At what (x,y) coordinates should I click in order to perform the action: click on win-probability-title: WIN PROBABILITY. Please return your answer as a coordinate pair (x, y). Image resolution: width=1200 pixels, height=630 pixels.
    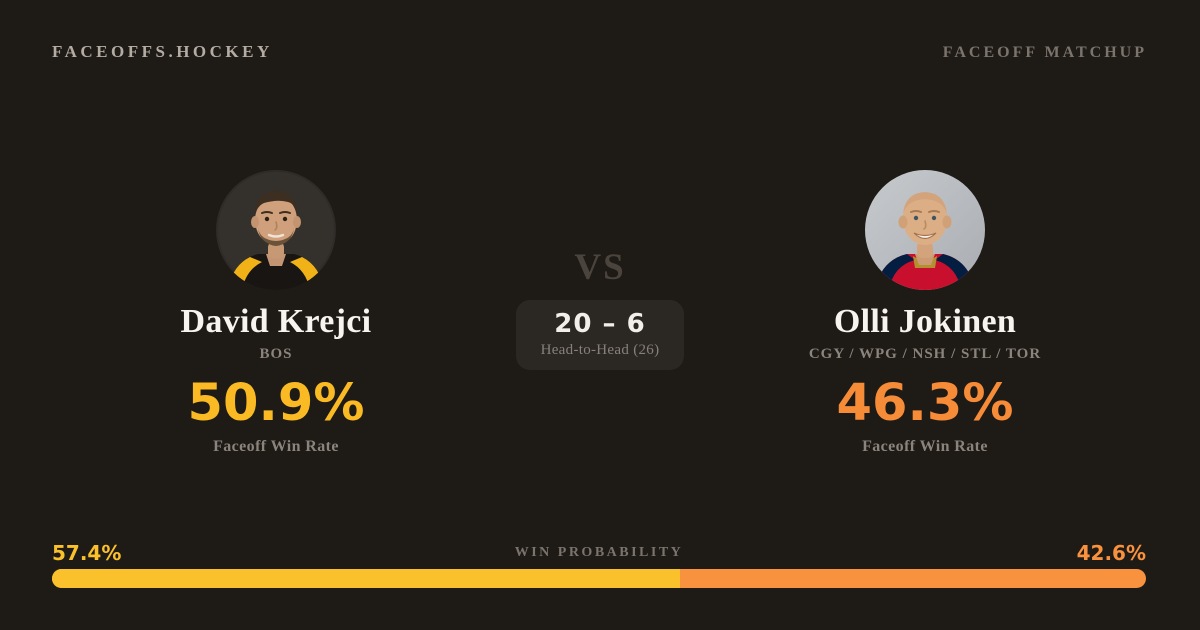
    Looking at the image, I should click on (599, 552).